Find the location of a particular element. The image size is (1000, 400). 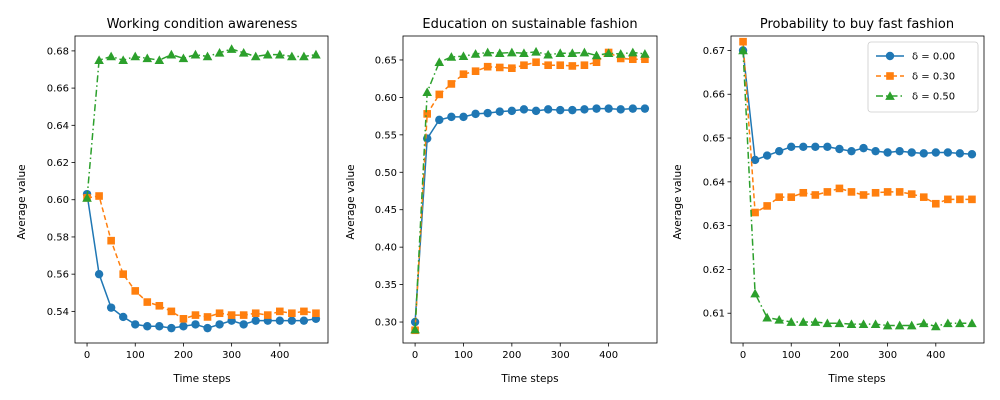

chart-title: Probability to buy fast fashion is located at coordinates (857, 24).